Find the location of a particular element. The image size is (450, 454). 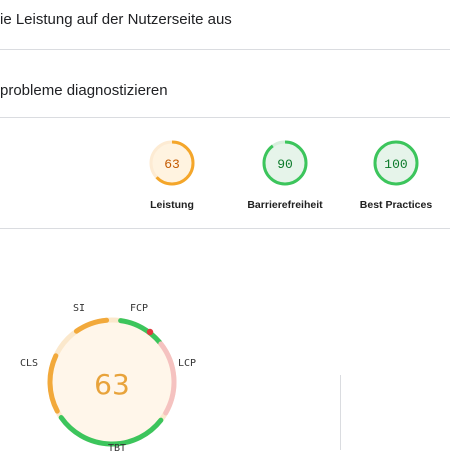

diagnose-section-title: probleme diagnostizieren is located at coordinates (84, 90).